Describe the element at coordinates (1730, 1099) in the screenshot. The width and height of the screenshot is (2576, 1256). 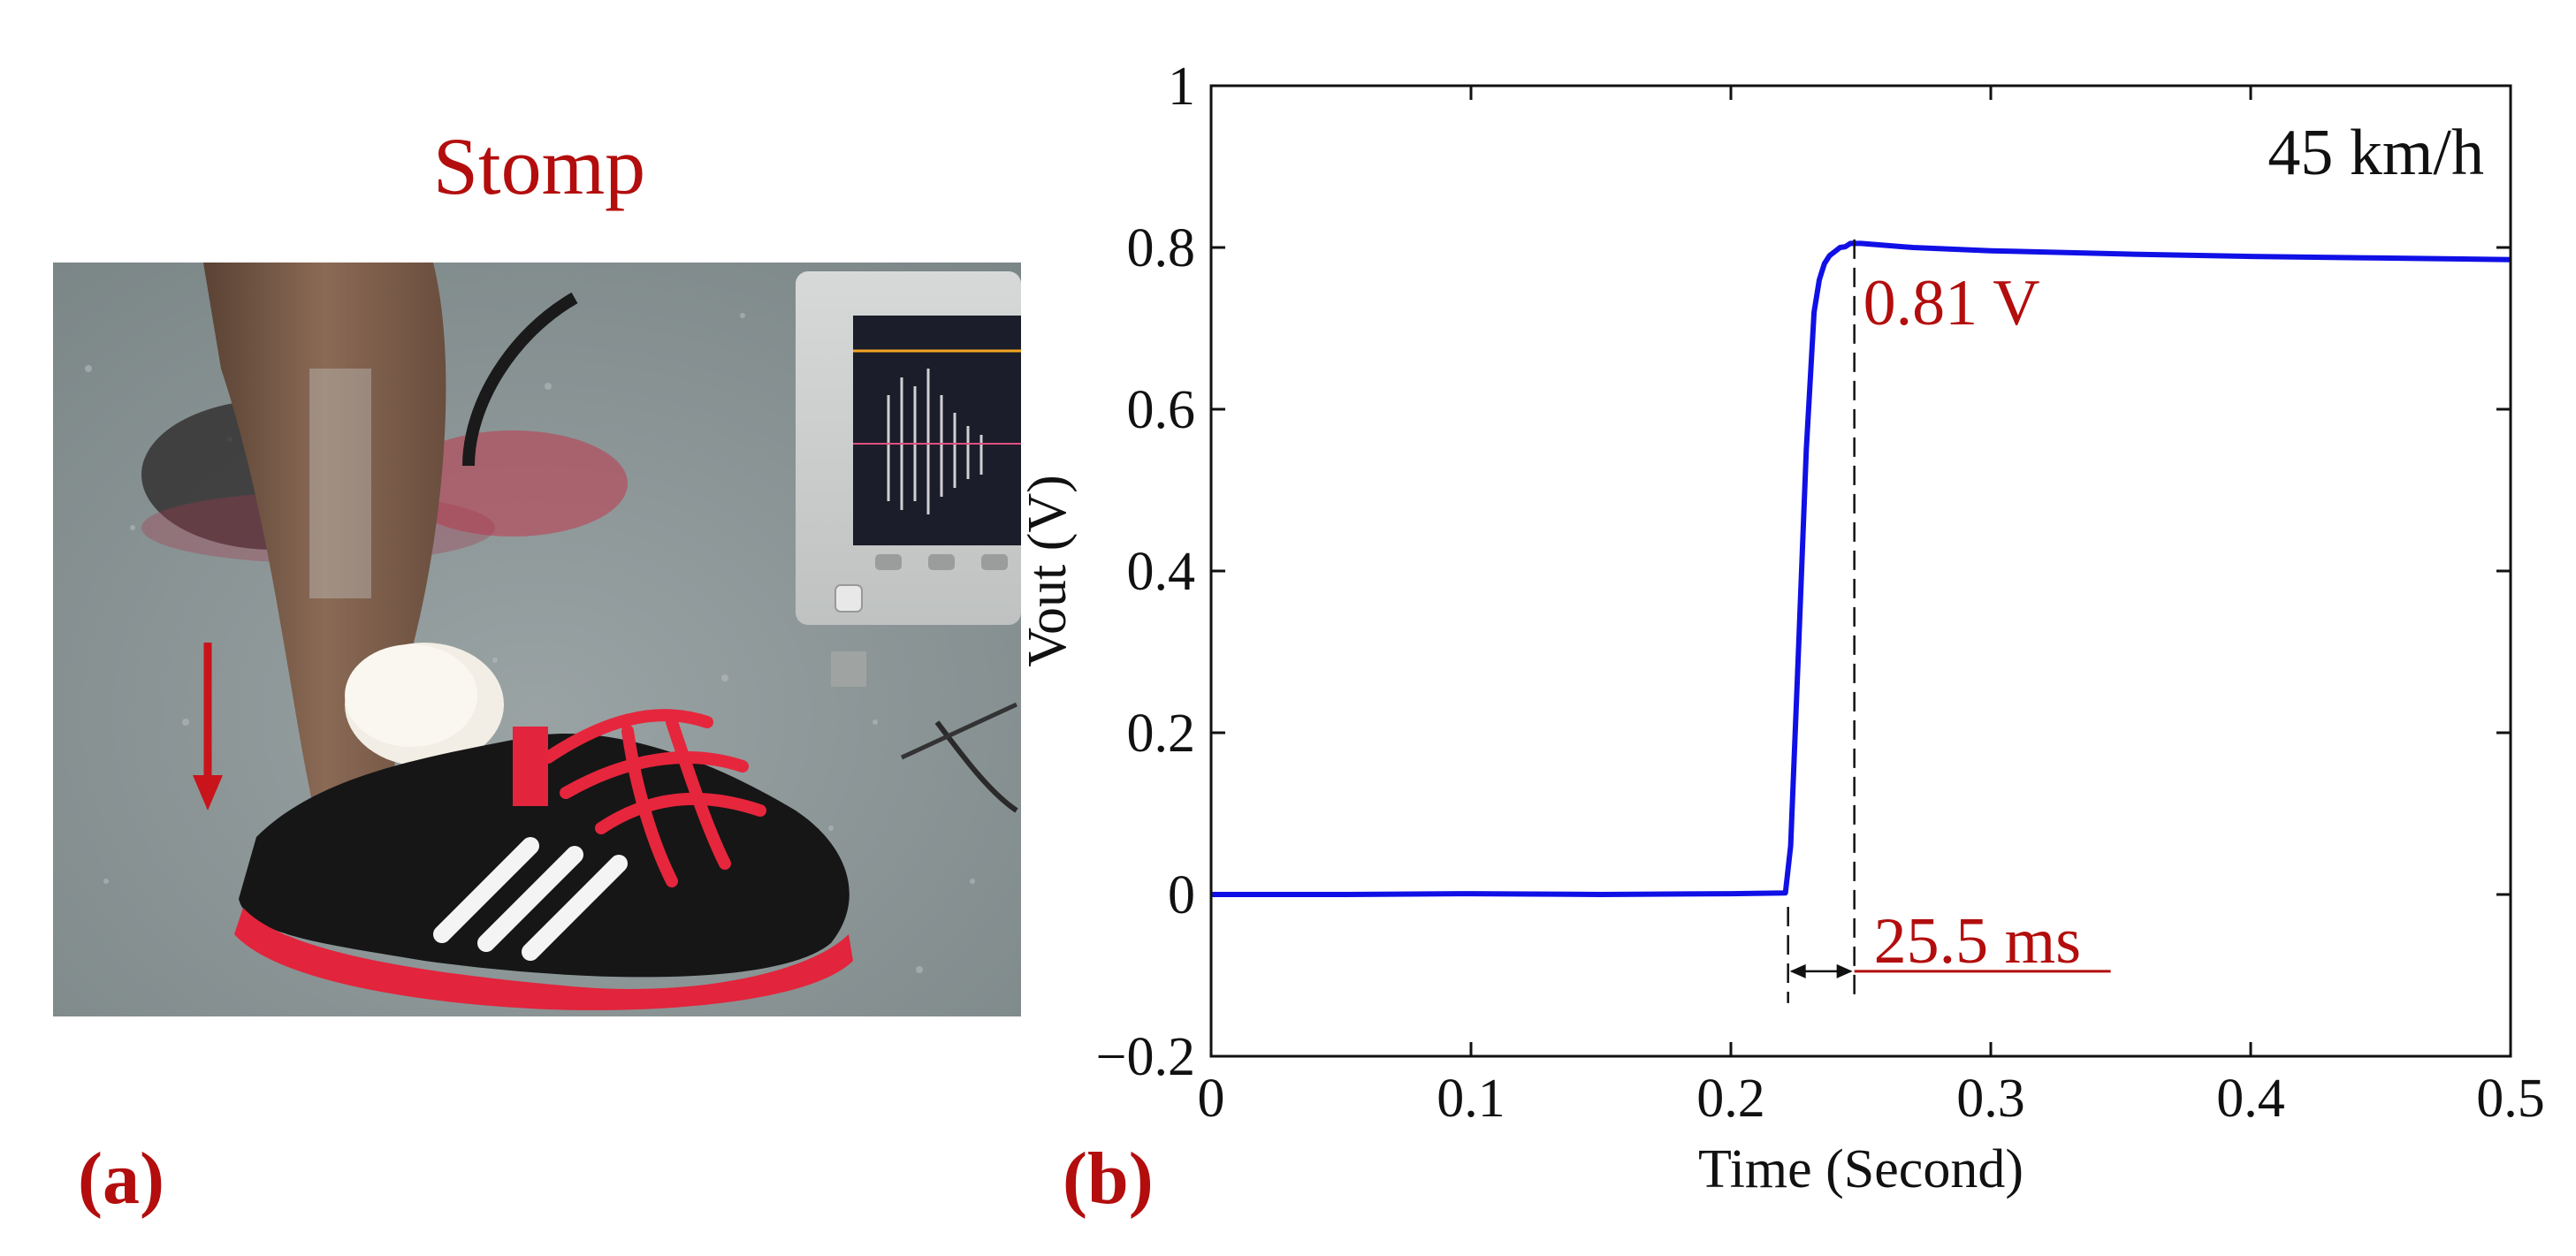
I see `x-tick-label: 0.2` at that location.